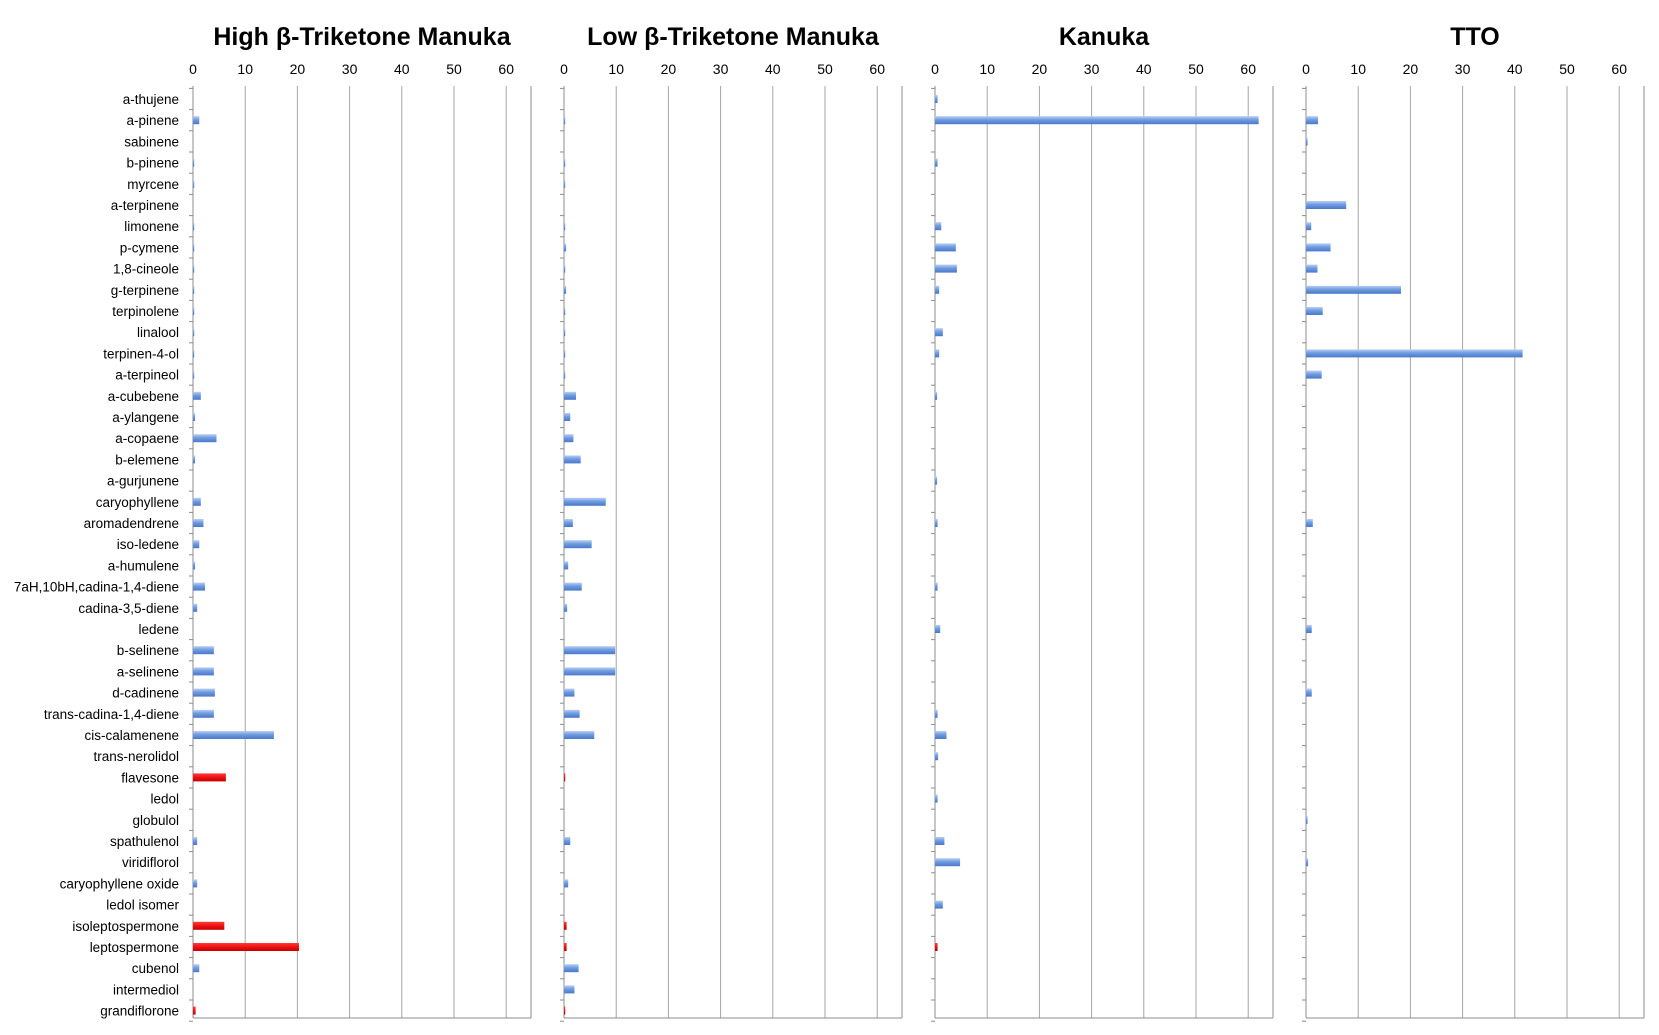 The width and height of the screenshot is (1659, 1035). I want to click on category-label: ledene, so click(158, 629).